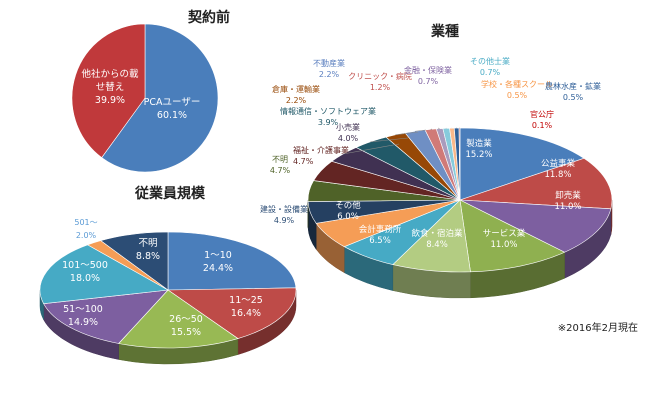  I want to click on data-label-3: サービス業 11.0%, so click(504, 239).